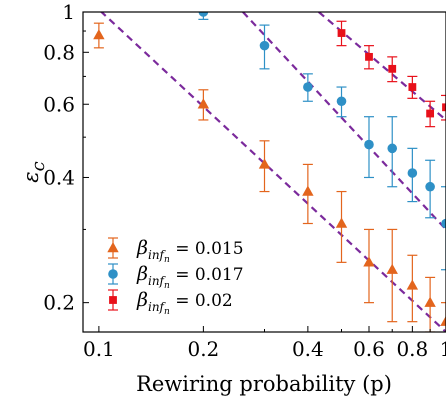 The width and height of the screenshot is (446, 402). I want to click on y-tick-label: 0.6, so click(59, 104).